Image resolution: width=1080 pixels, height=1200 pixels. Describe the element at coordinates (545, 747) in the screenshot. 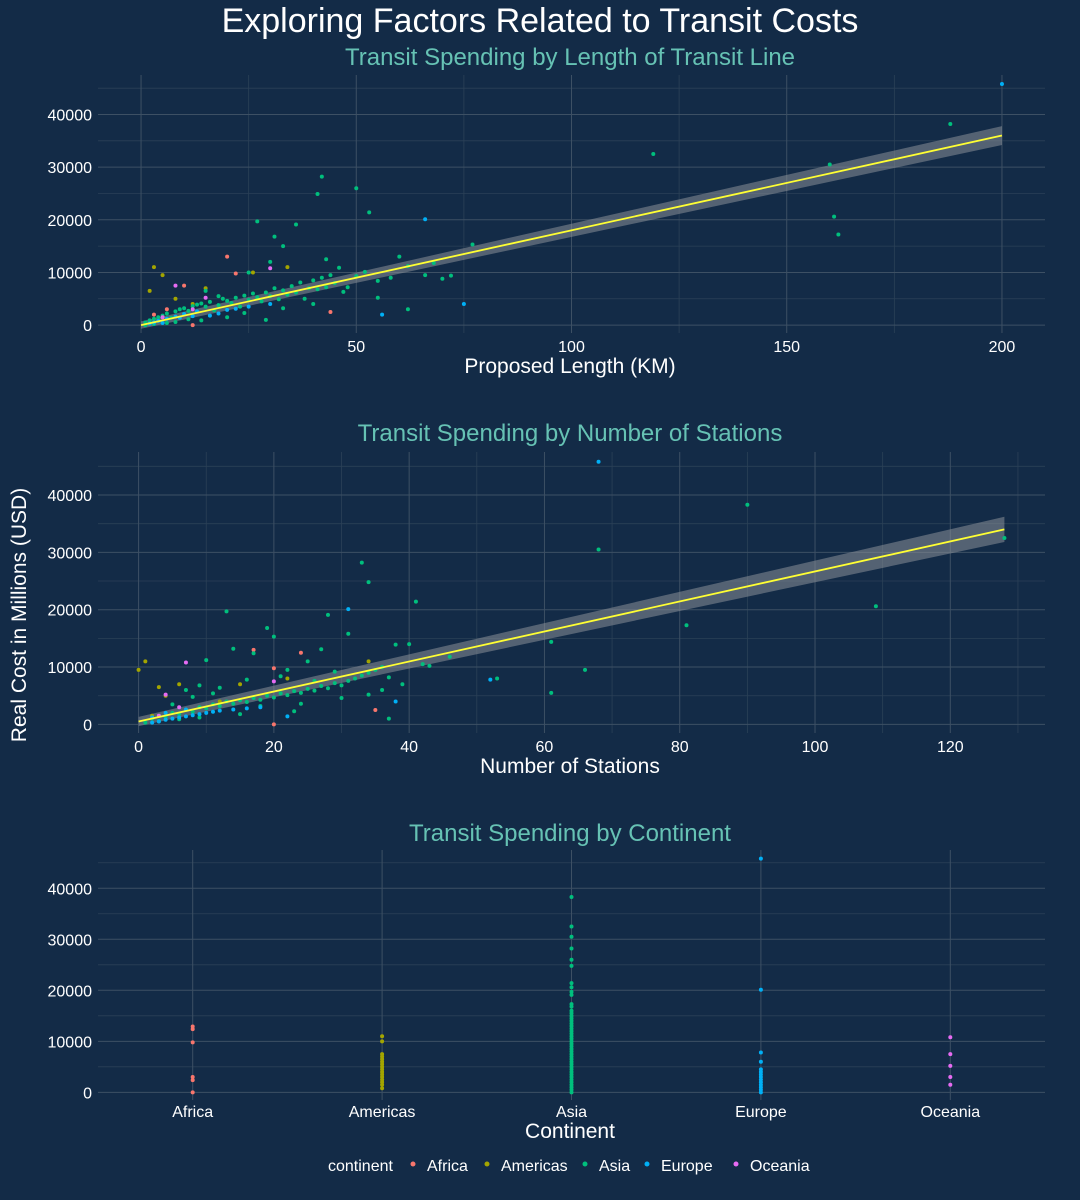

I see `x-tick-label: 60` at that location.